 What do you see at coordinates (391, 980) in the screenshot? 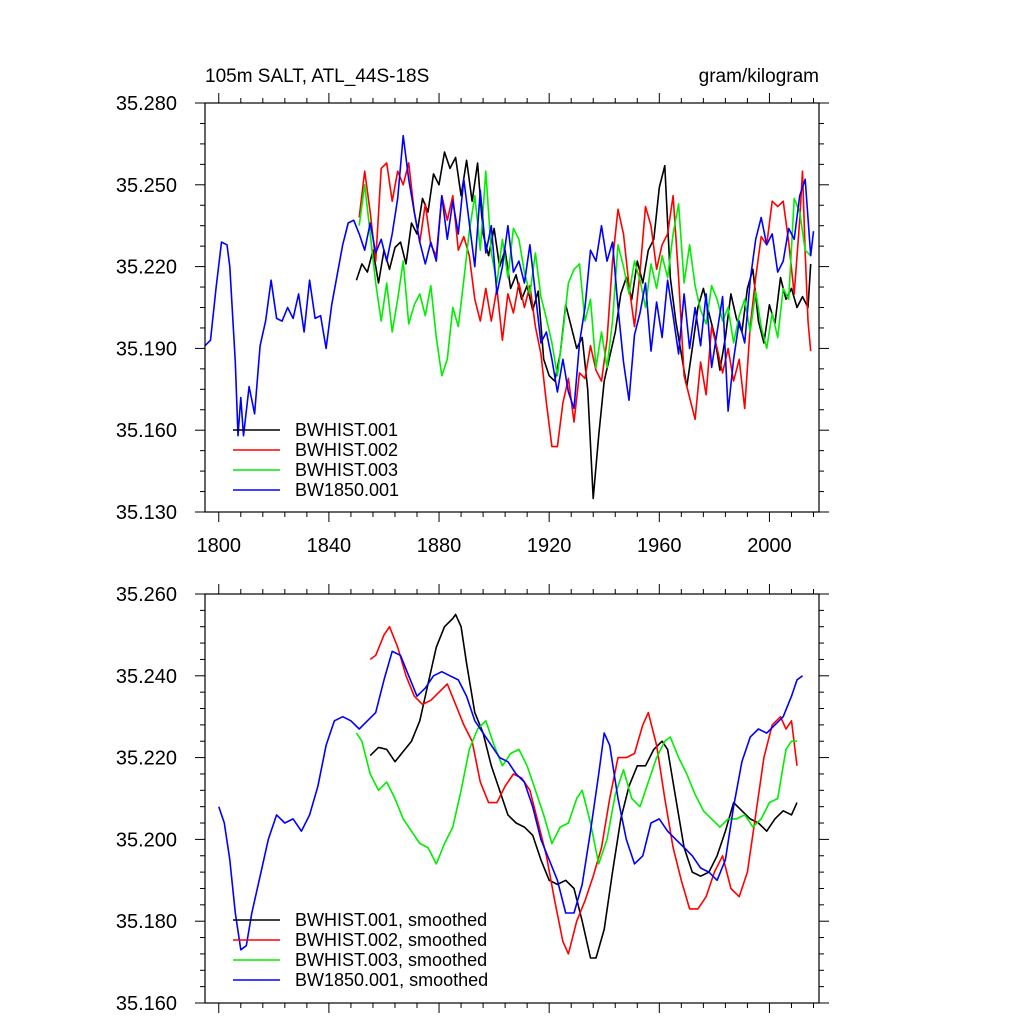
I see `bottom-legend-label: BW1850.001, smoothed` at bounding box center [391, 980].